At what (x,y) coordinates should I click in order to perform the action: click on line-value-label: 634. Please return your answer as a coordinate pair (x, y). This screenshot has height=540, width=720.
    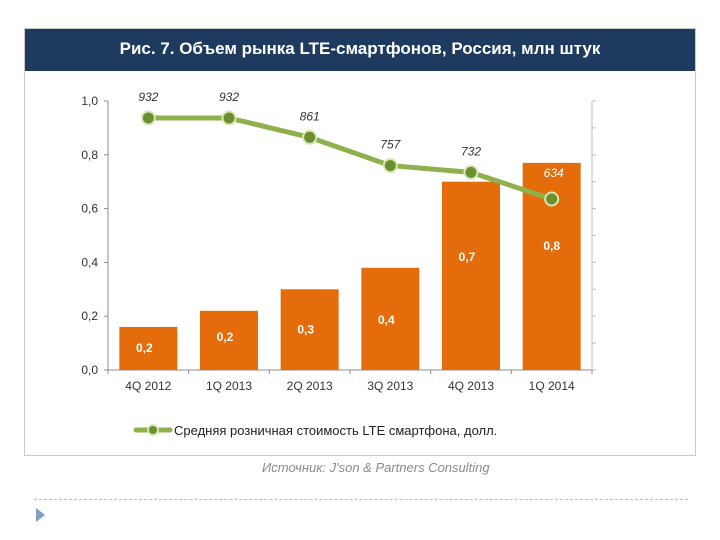
    Looking at the image, I should click on (554, 173).